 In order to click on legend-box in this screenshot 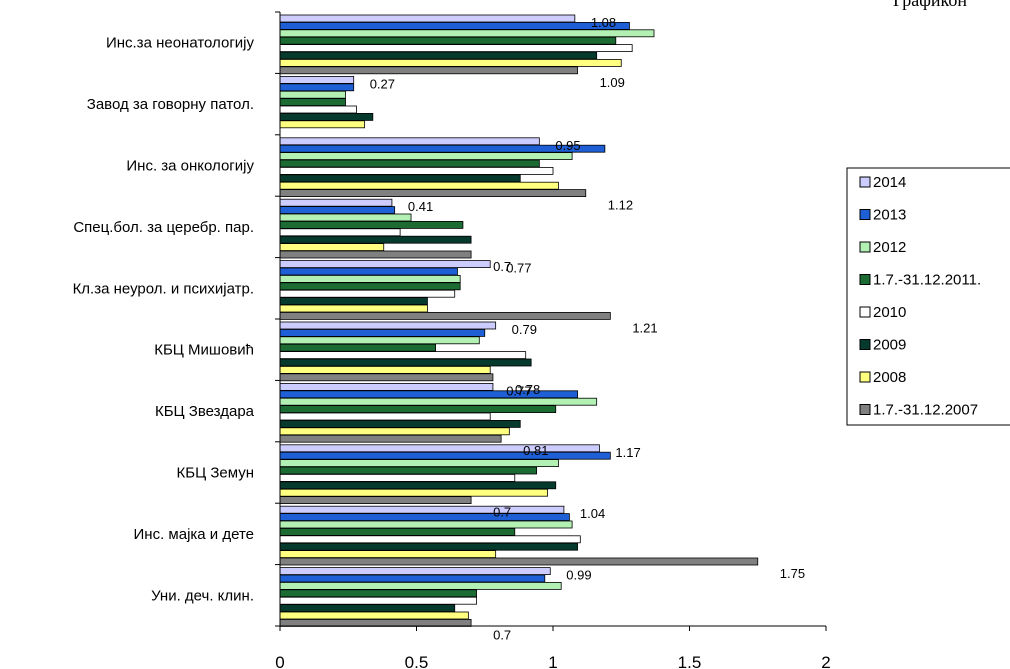, I will do `click(928, 296)`.